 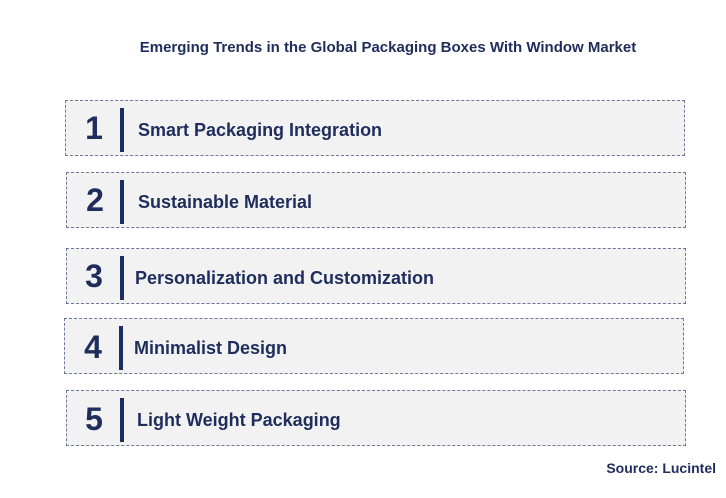 What do you see at coordinates (93, 347) in the screenshot?
I see `trend-number: 4` at bounding box center [93, 347].